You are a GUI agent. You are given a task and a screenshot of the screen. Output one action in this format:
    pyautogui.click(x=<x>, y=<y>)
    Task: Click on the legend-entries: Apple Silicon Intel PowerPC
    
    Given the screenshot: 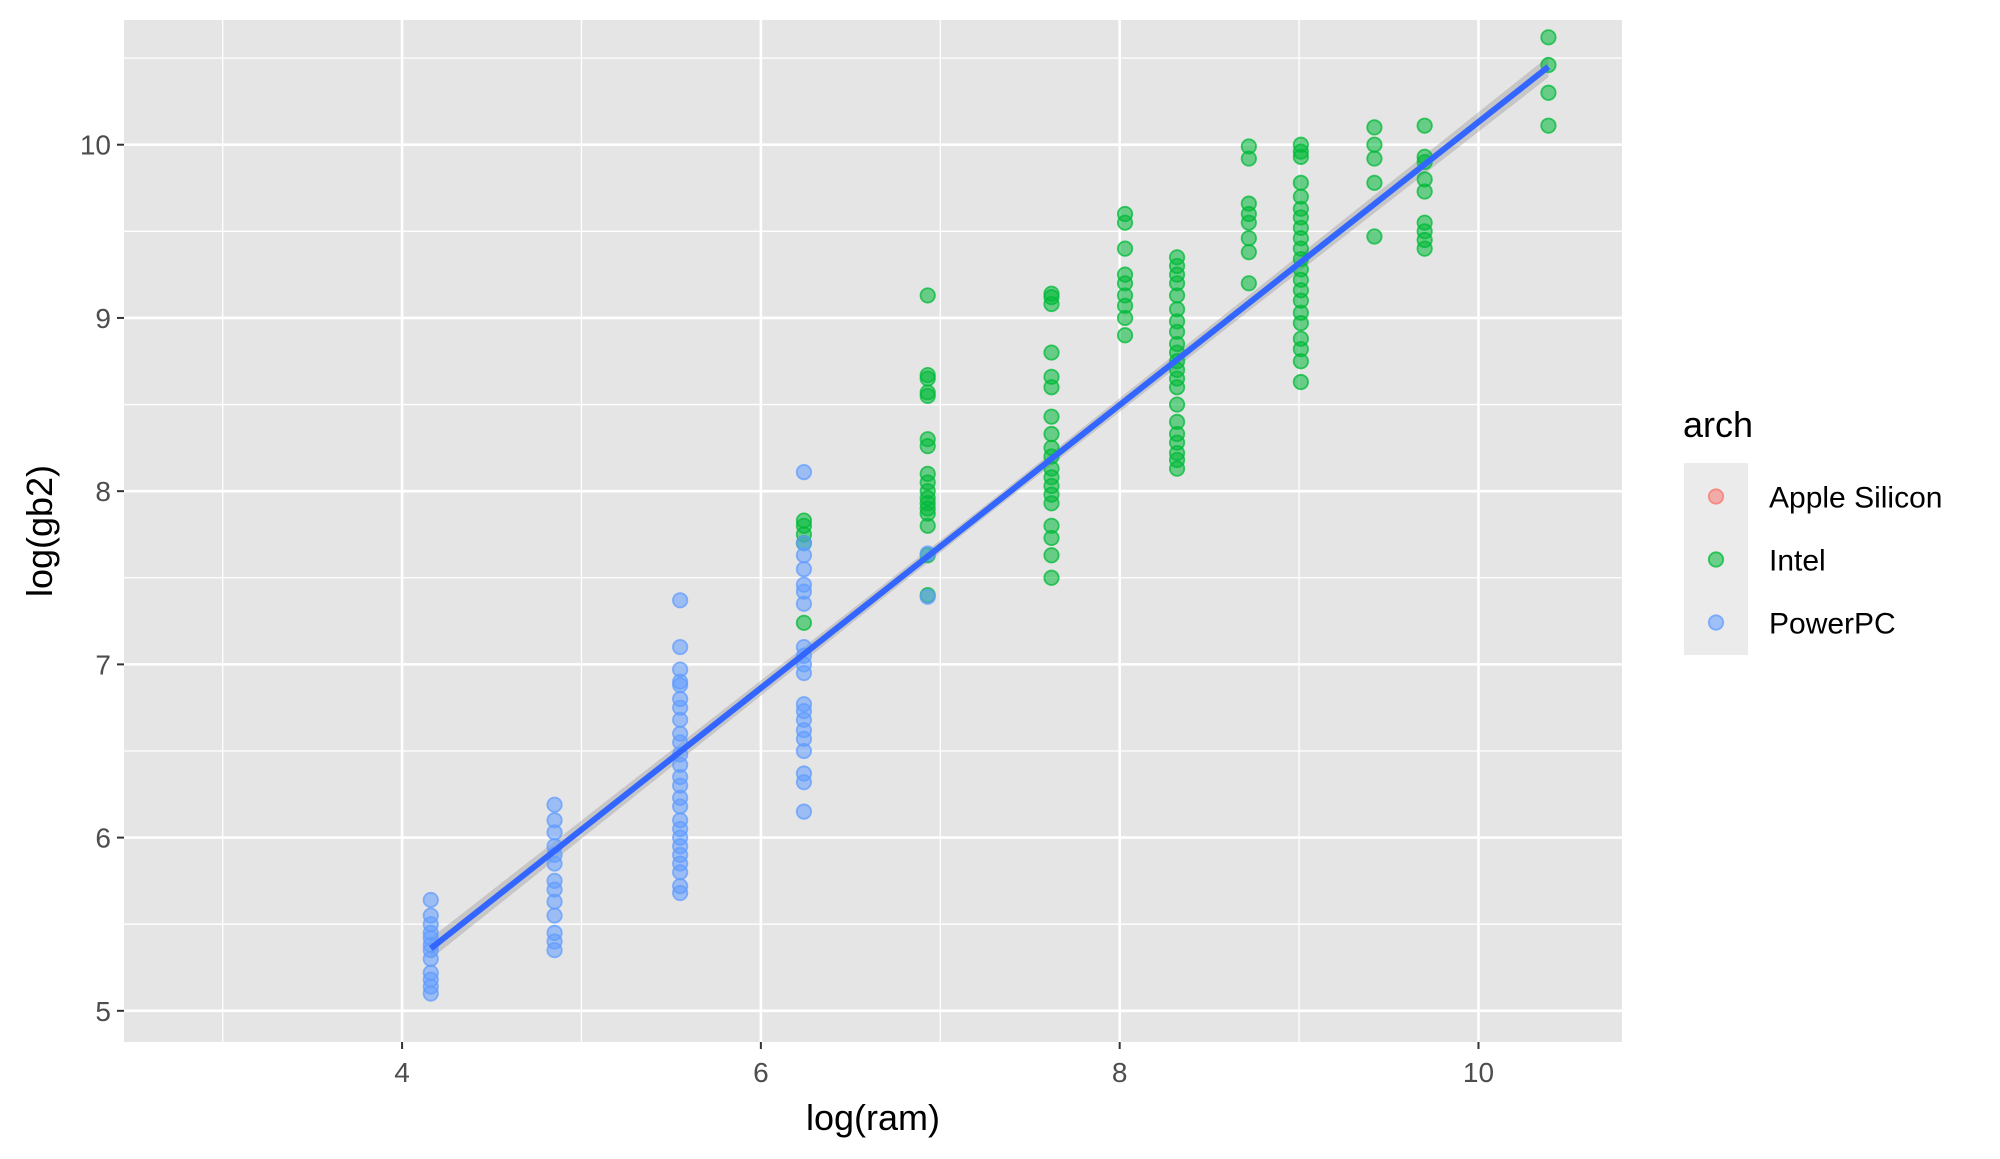 What is the action you would take?
    pyautogui.click(x=1813, y=559)
    